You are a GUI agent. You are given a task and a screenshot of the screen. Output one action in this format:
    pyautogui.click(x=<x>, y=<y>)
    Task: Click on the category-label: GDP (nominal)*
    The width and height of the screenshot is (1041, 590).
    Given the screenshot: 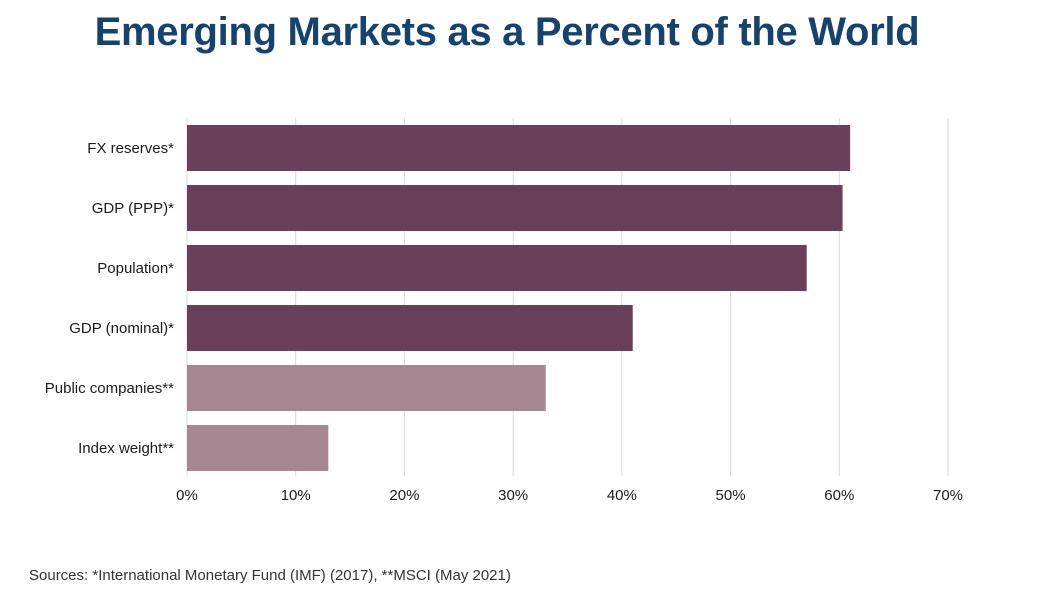 What is the action you would take?
    pyautogui.click(x=121, y=328)
    